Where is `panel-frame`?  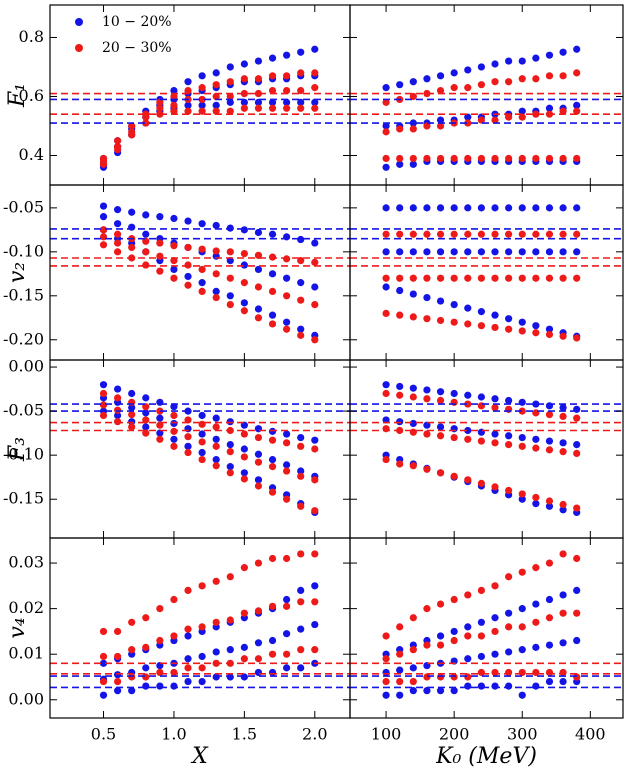 panel-frame is located at coordinates (200, 449).